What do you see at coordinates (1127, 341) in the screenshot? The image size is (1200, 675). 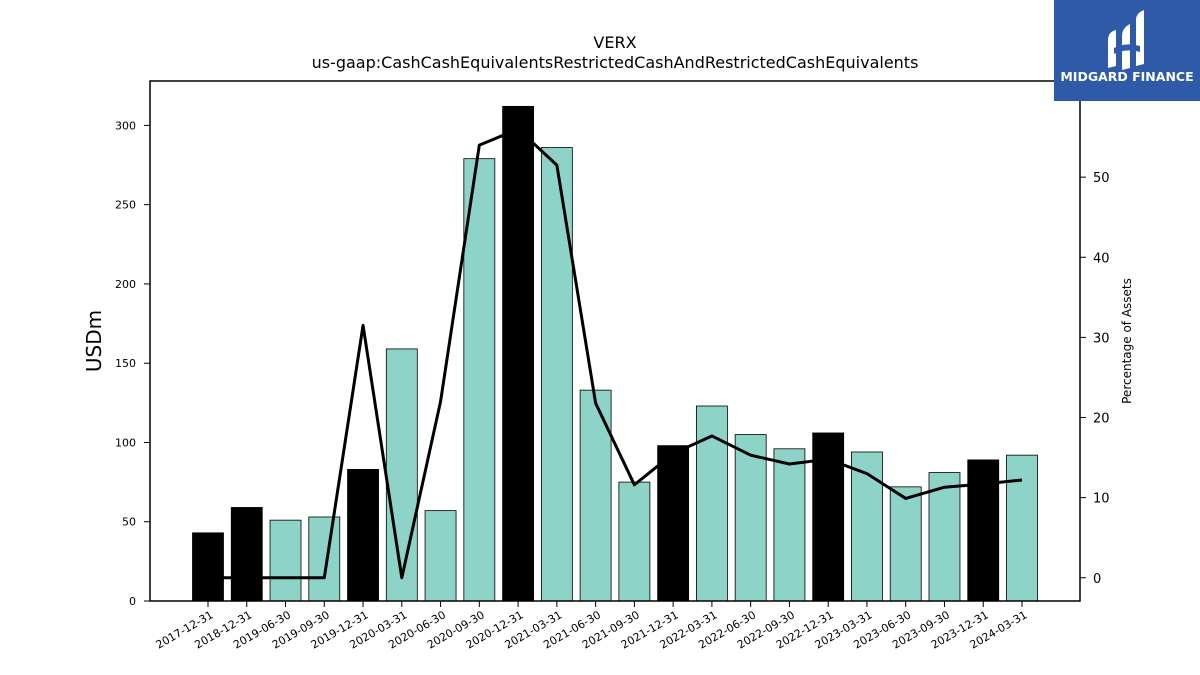 I see `y2-axis-label: Percentage of Assets` at bounding box center [1127, 341].